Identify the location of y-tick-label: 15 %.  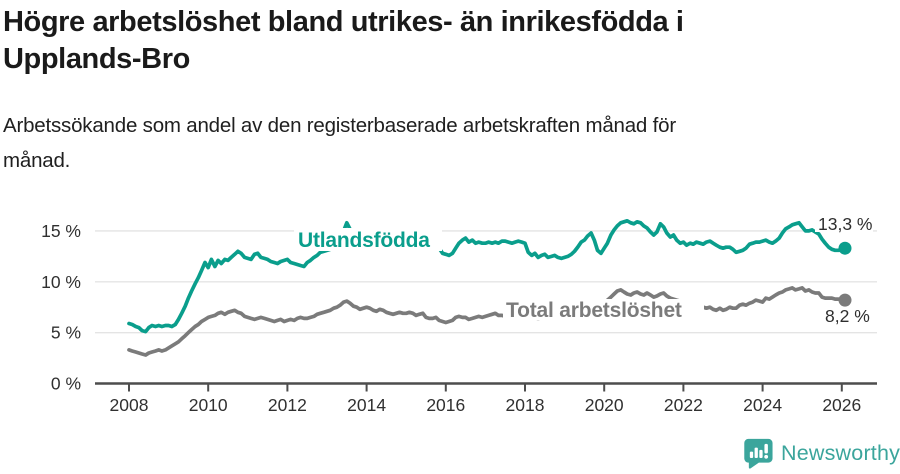
(61, 231).